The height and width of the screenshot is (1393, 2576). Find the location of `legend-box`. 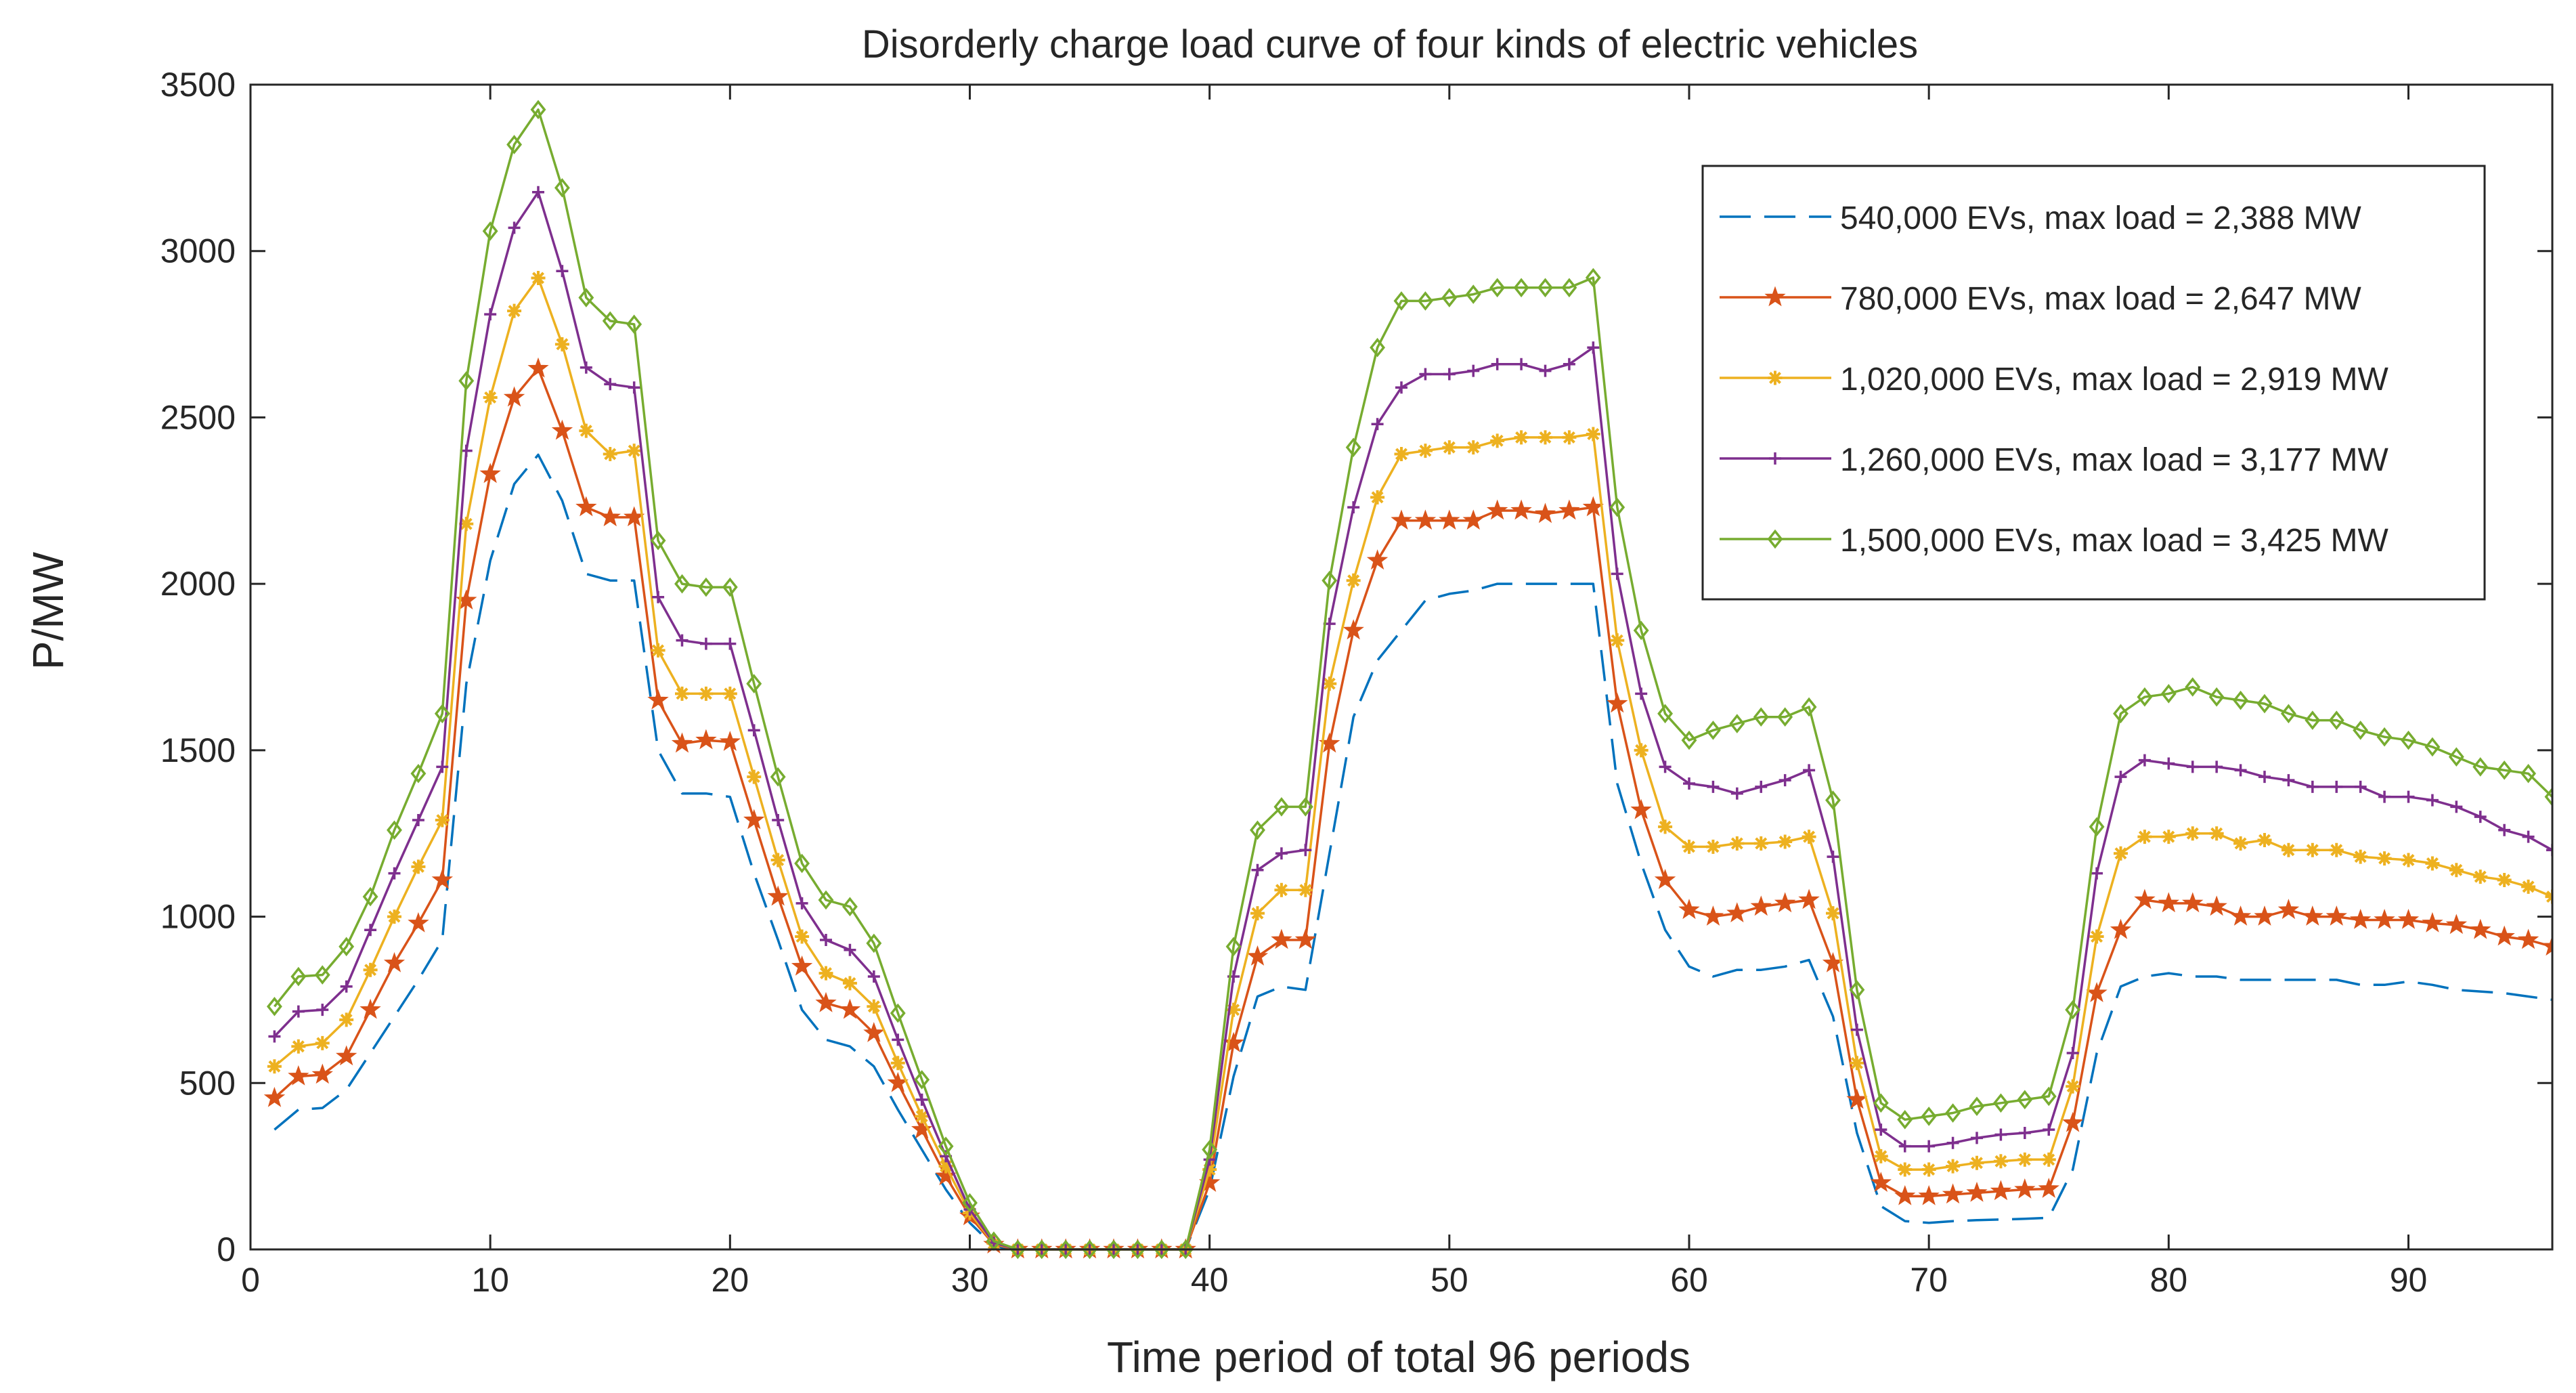

legend-box is located at coordinates (2093, 383).